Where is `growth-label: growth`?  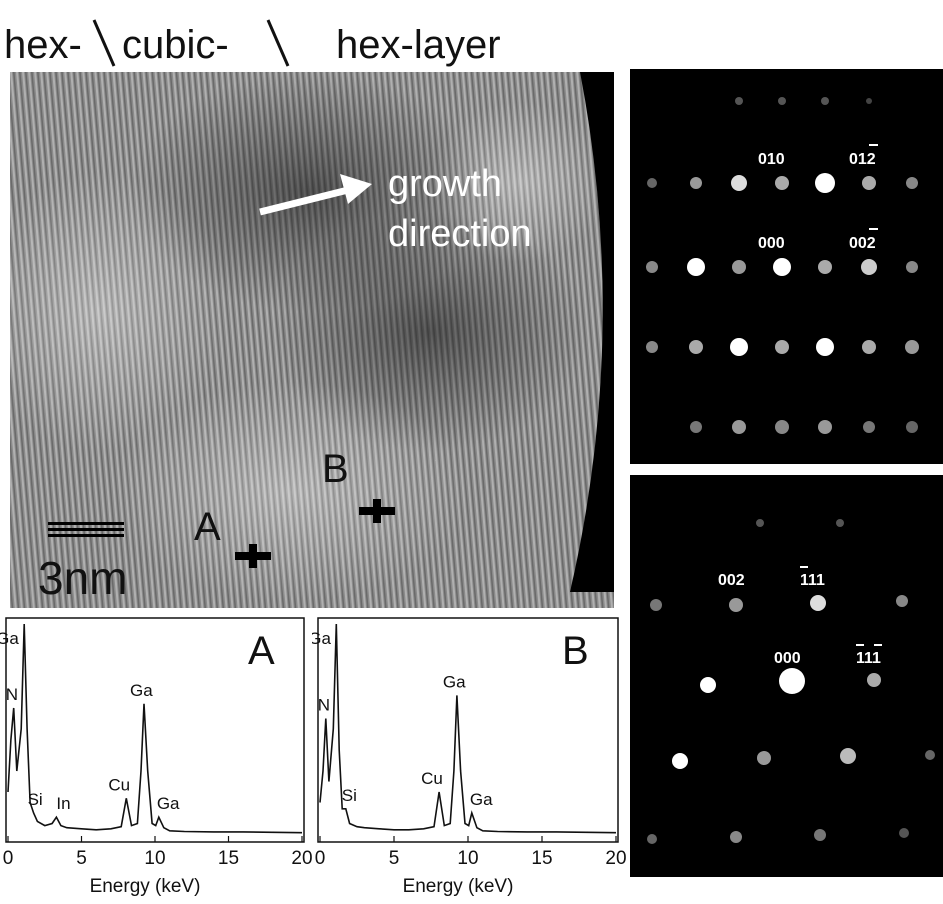
growth-label: growth is located at coordinates (445, 184).